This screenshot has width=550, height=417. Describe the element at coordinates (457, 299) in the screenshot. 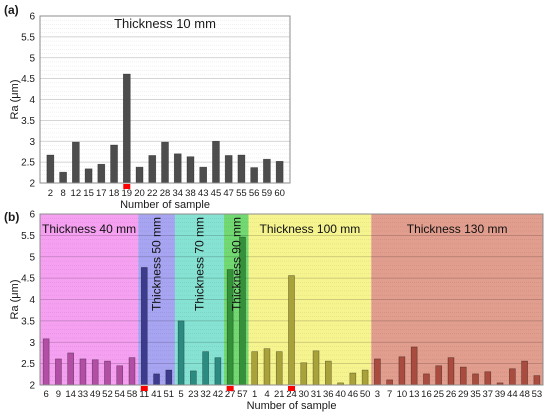

I see `thickness-band` at that location.